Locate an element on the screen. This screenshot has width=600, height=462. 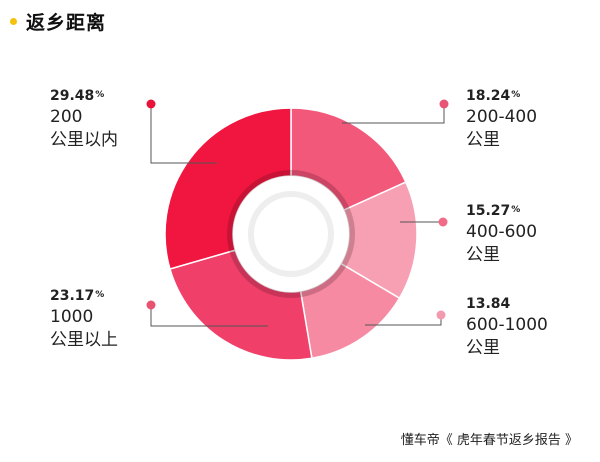
slice-name-0-line2: 公里以内 is located at coordinates (84, 140).